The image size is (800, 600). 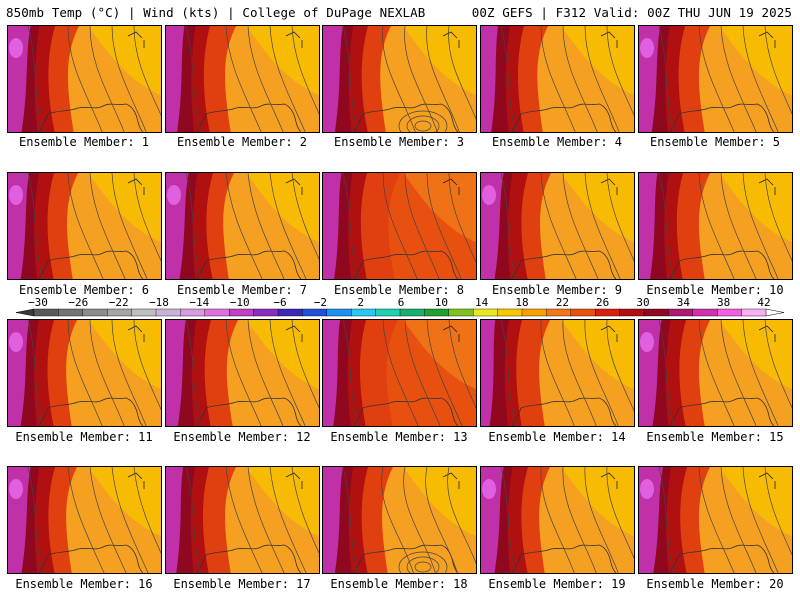 I want to click on colorbar-max-arrow, so click(x=775, y=312).